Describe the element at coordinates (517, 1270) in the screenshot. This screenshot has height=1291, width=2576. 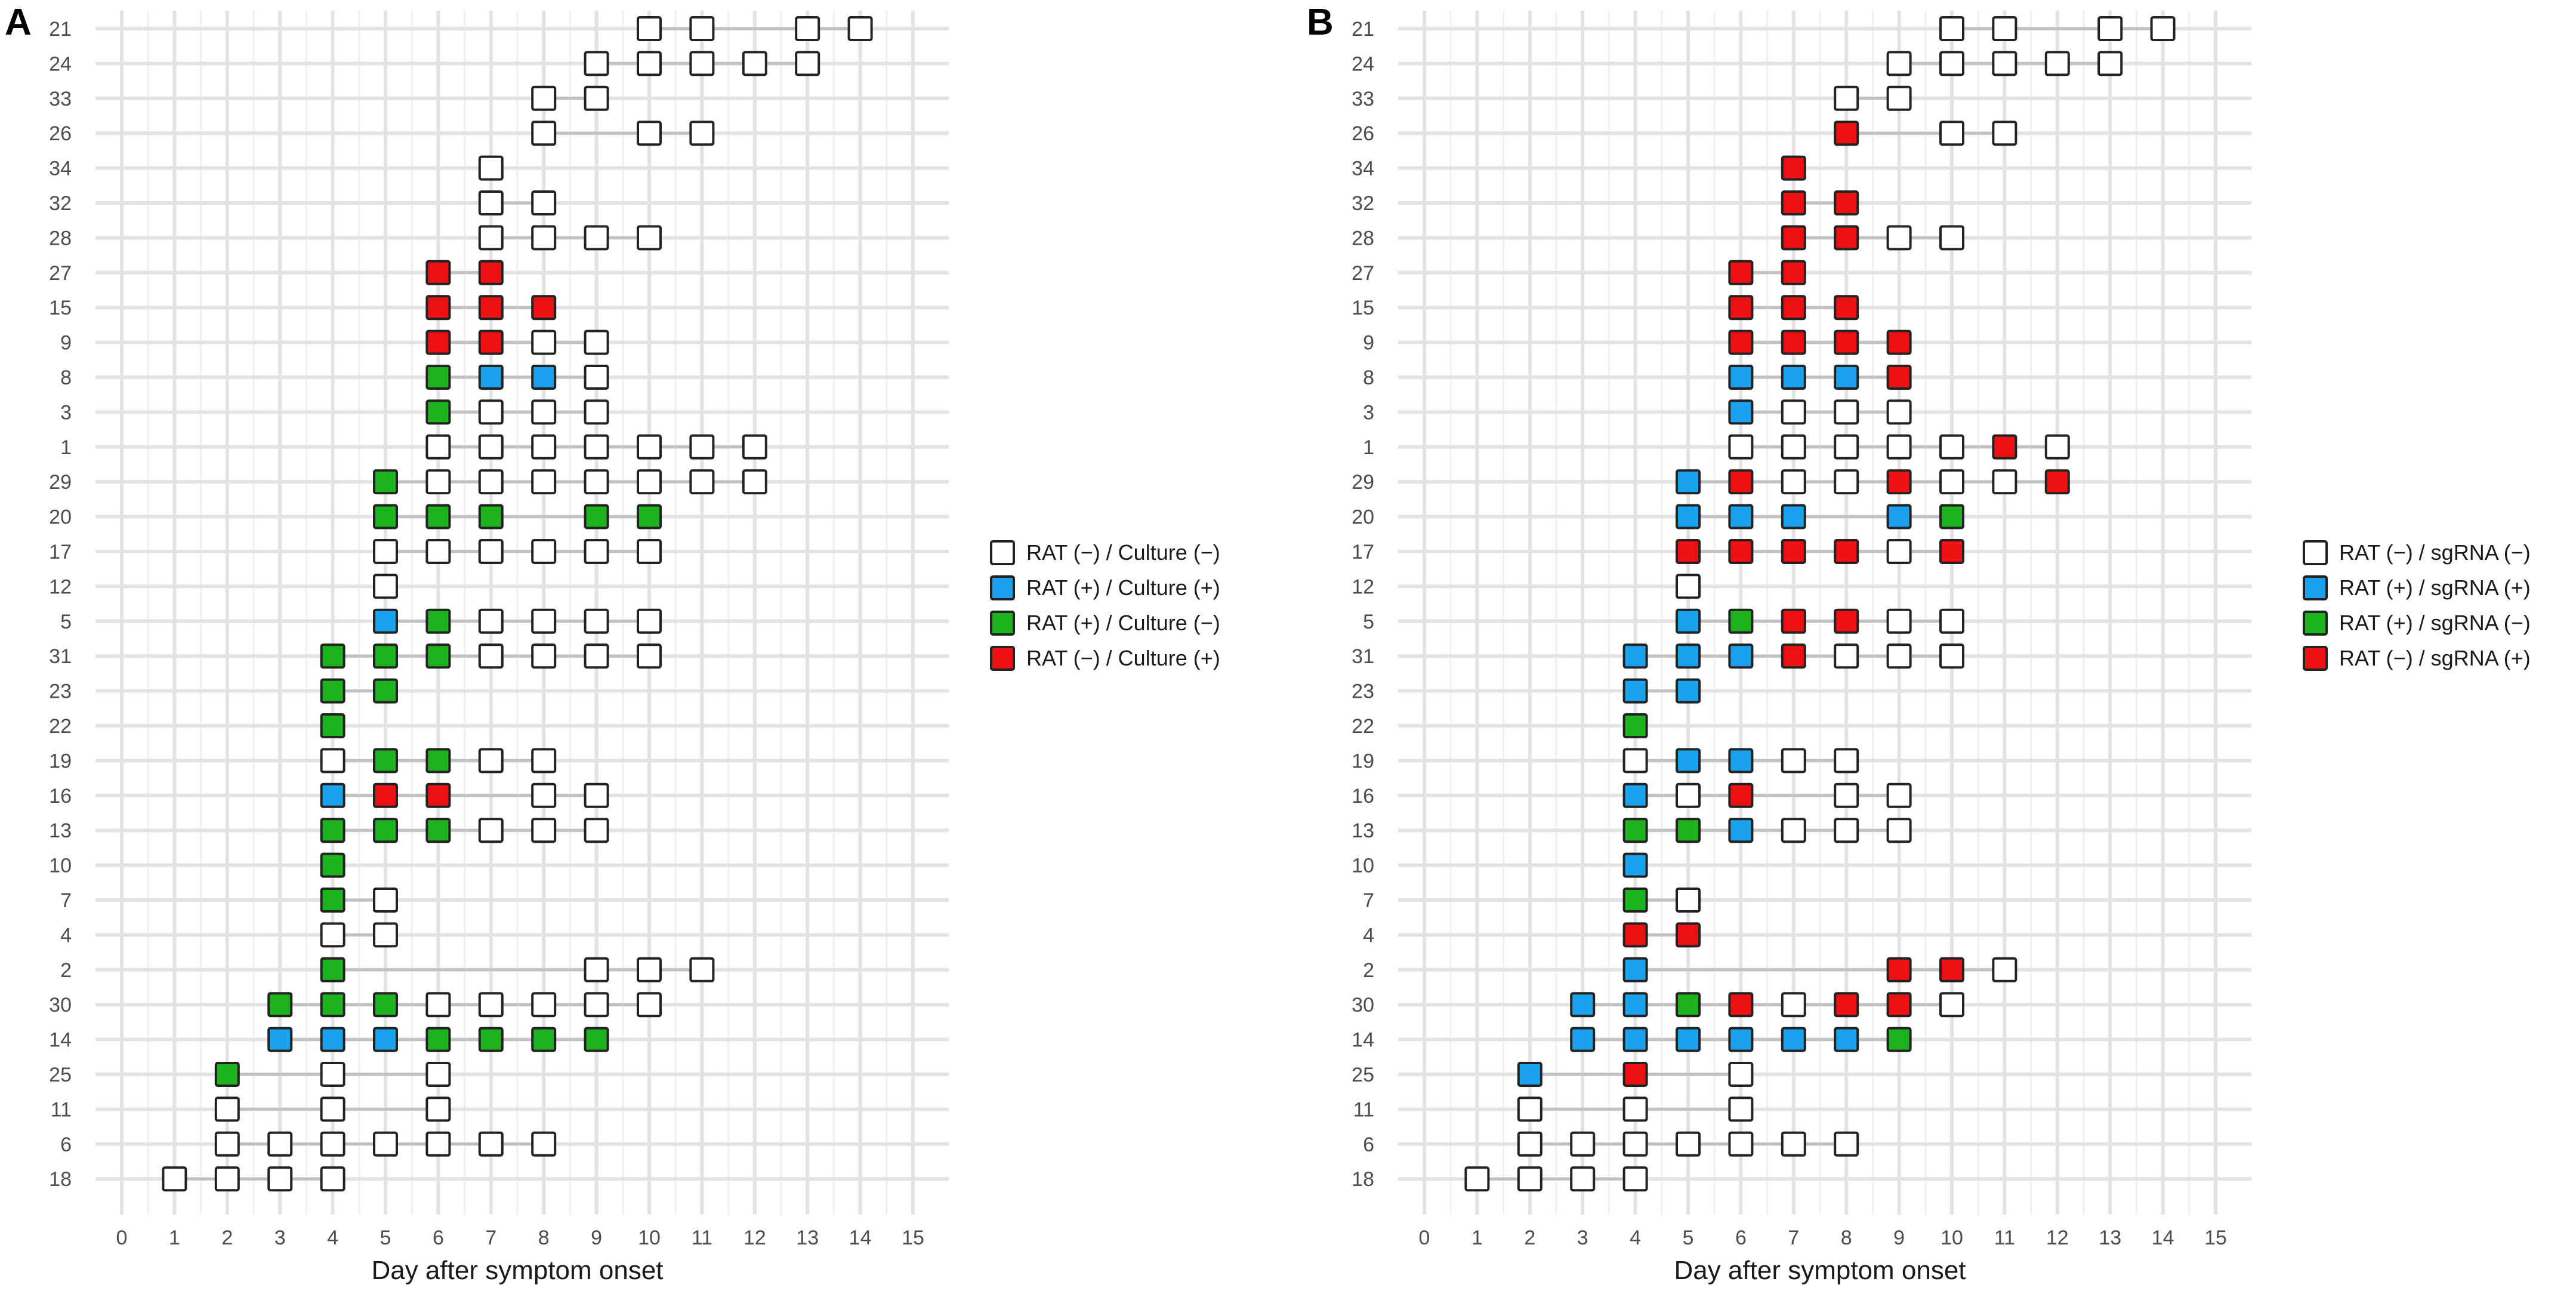
I see `x-axis-title: Day after symptom onset` at that location.